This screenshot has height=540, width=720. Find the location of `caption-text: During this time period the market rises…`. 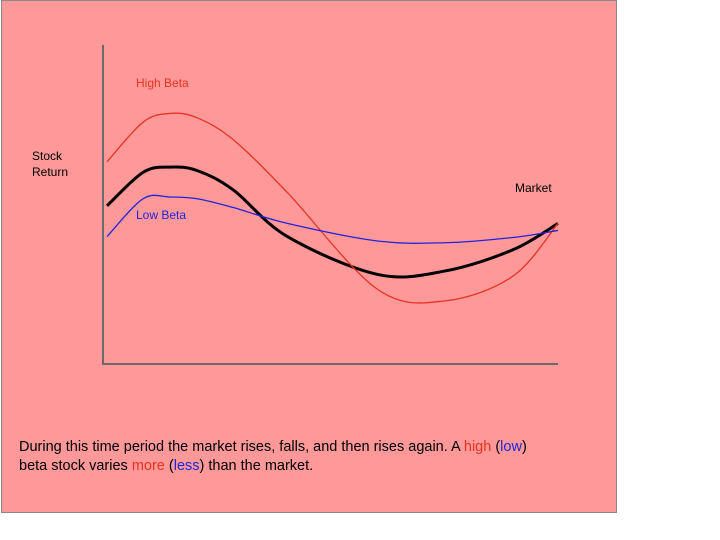

caption-text: During this time period the market rises… is located at coordinates (241, 447).